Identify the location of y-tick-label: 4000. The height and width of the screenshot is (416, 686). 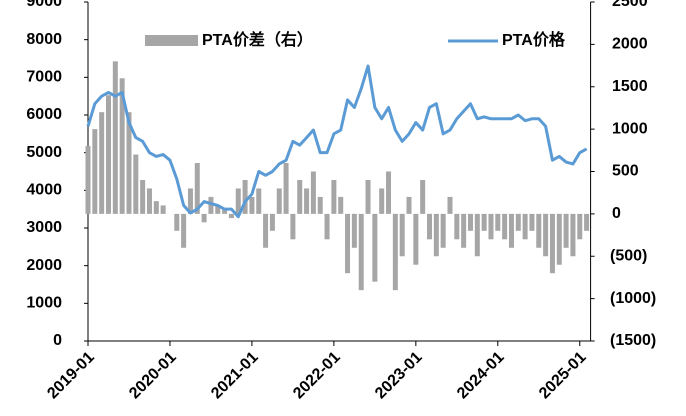
(44, 190).